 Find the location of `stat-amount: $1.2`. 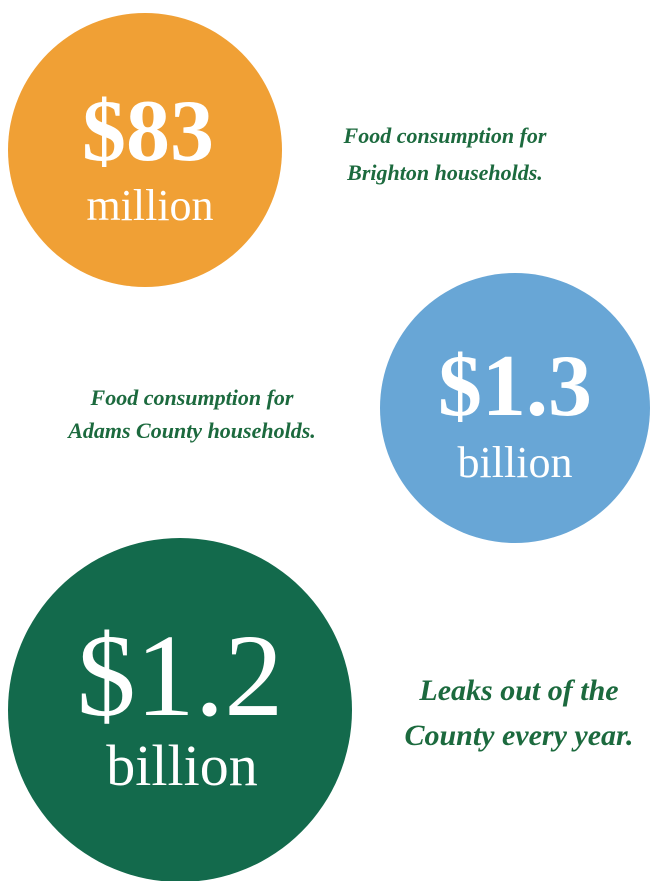

stat-amount: $1.2 is located at coordinates (180, 675).